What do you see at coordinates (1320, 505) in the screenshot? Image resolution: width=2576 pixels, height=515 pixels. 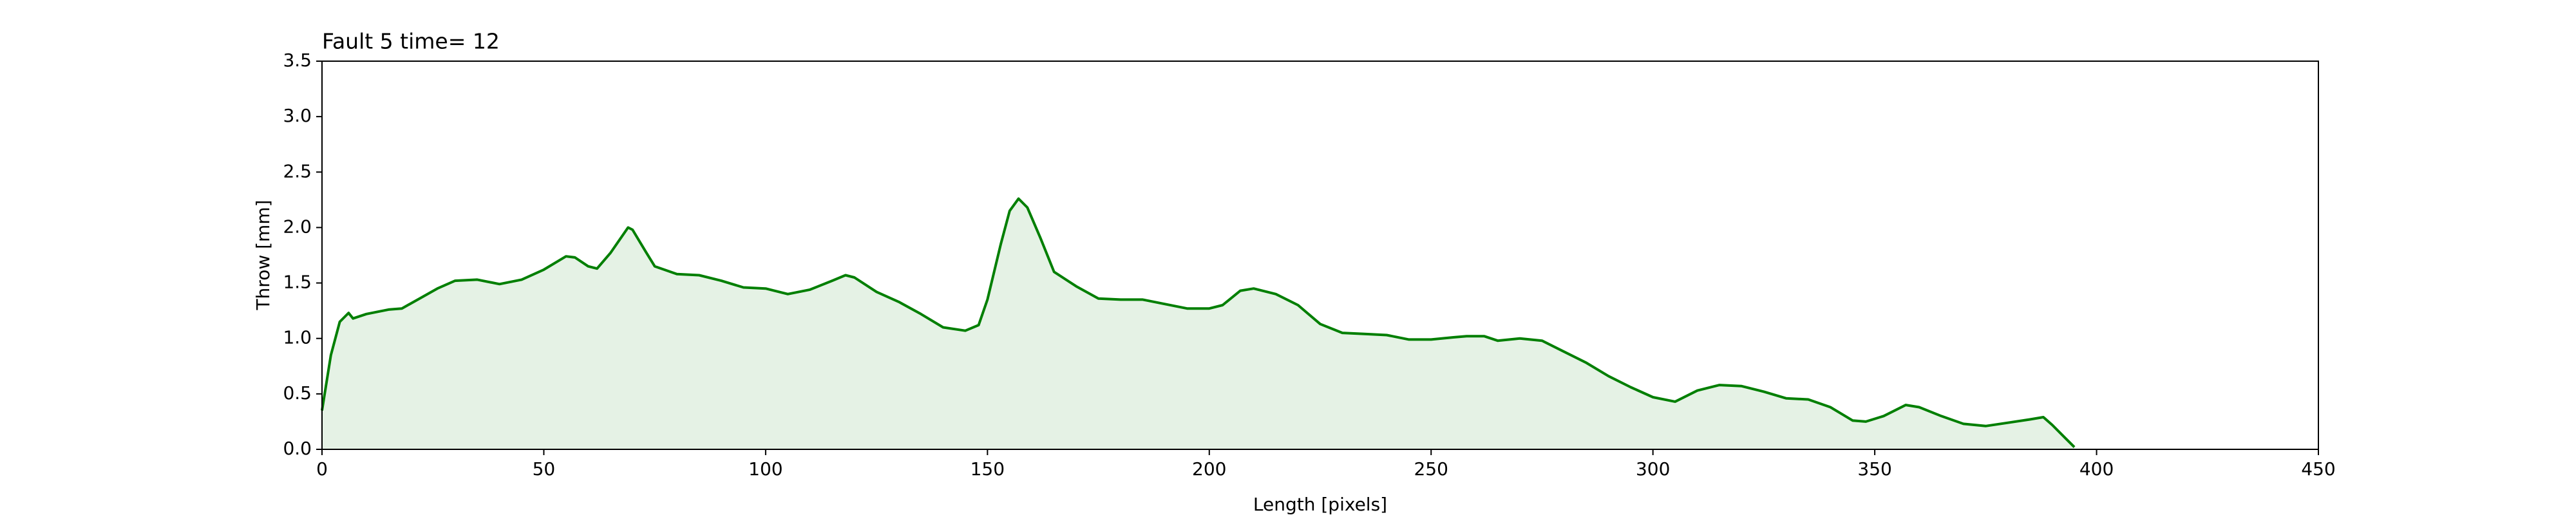 I see `x-axis-label: Length [pixels]` at bounding box center [1320, 505].